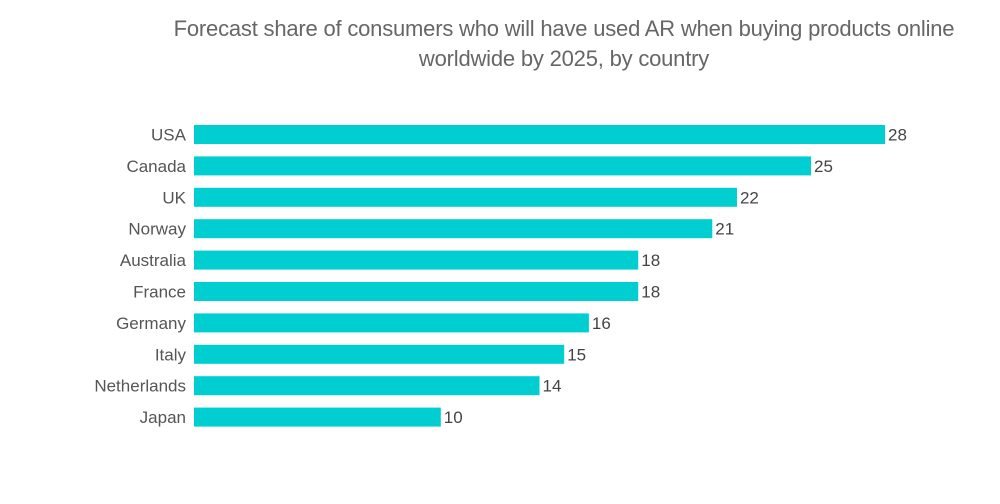 The image size is (1000, 504). Describe the element at coordinates (159, 292) in the screenshot. I see `category-label-france: France` at that location.